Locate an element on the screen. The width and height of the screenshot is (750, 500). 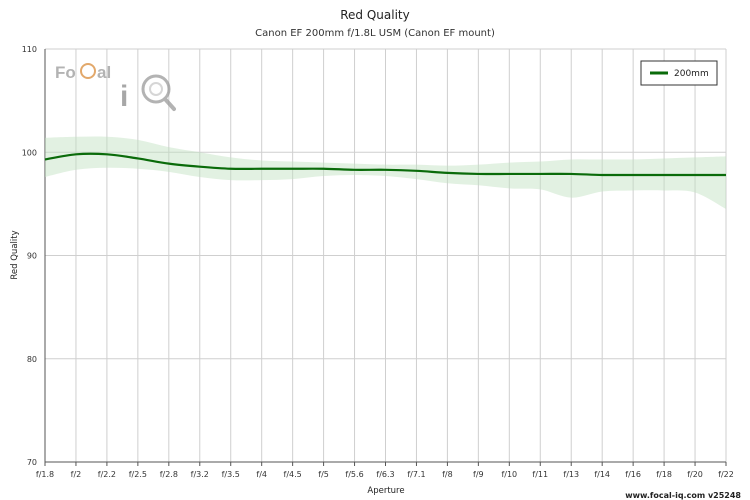
legend: 200mm is located at coordinates (679, 73).